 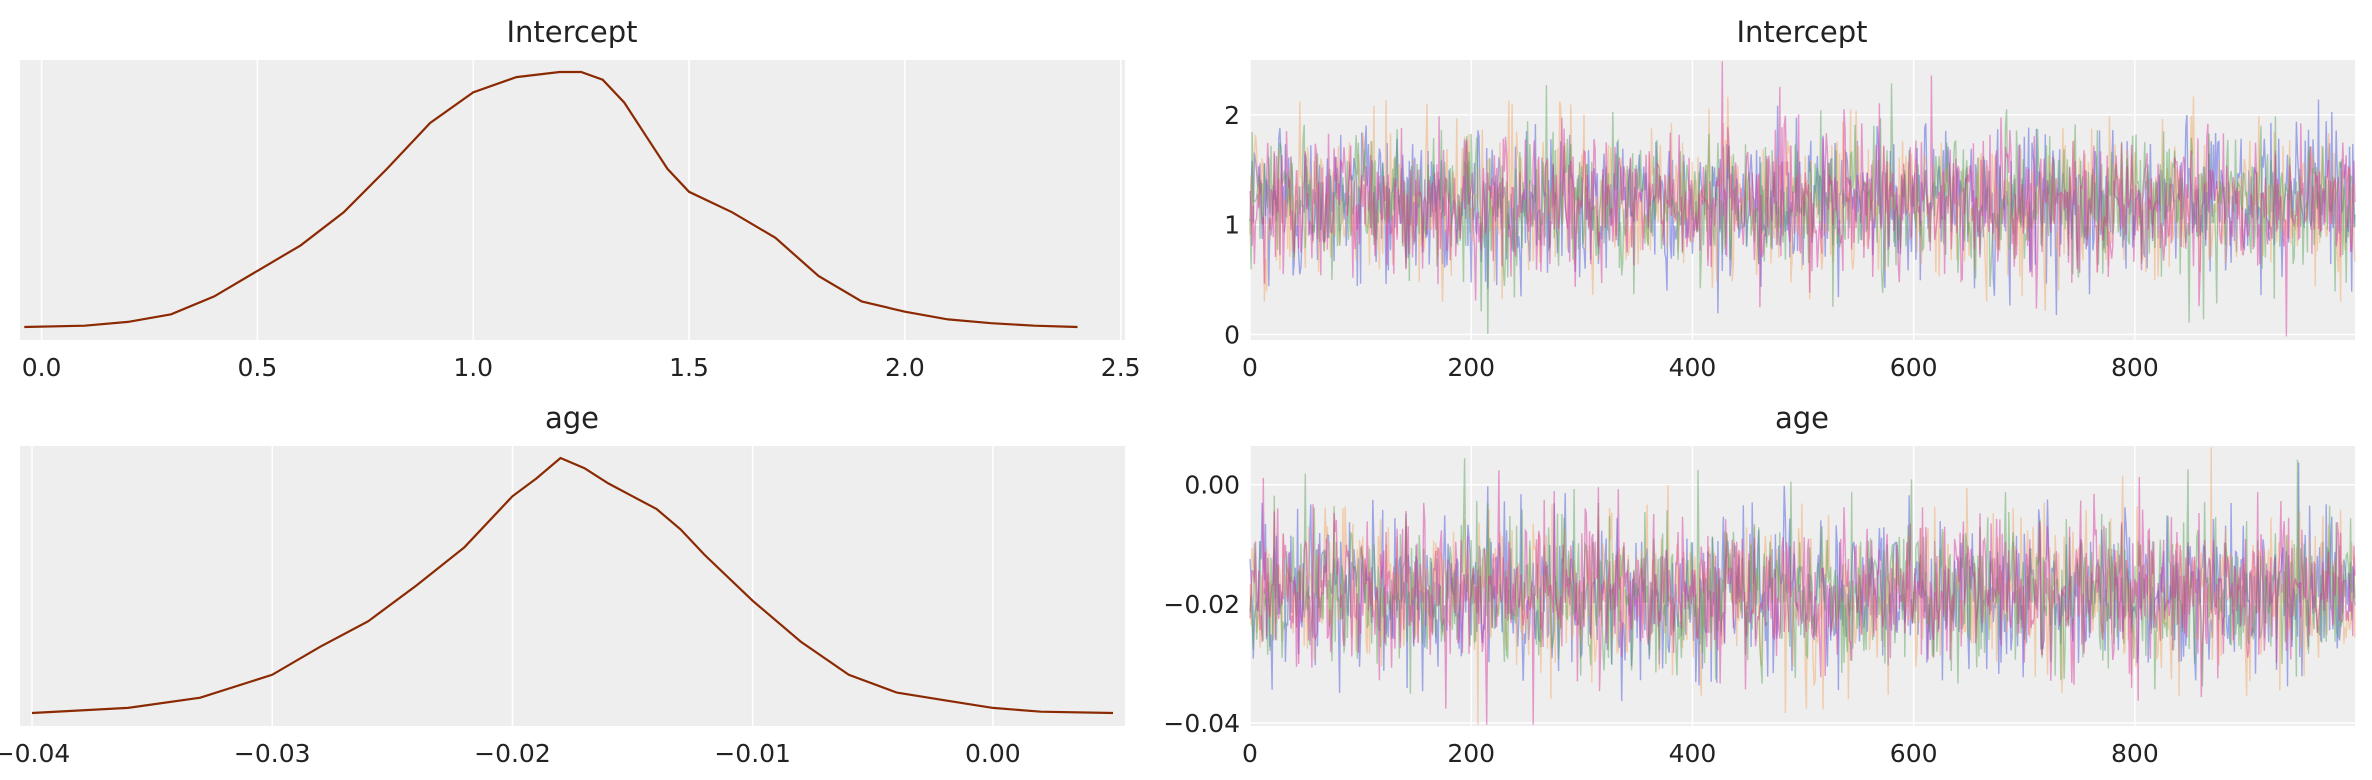 What do you see at coordinates (258, 367) in the screenshot?
I see `x-tick-label: 0.5` at bounding box center [258, 367].